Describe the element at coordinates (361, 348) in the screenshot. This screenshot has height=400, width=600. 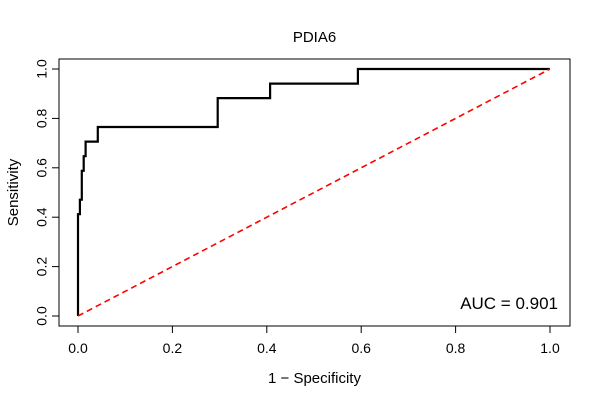
I see `x-tick-label: 0.6` at that location.